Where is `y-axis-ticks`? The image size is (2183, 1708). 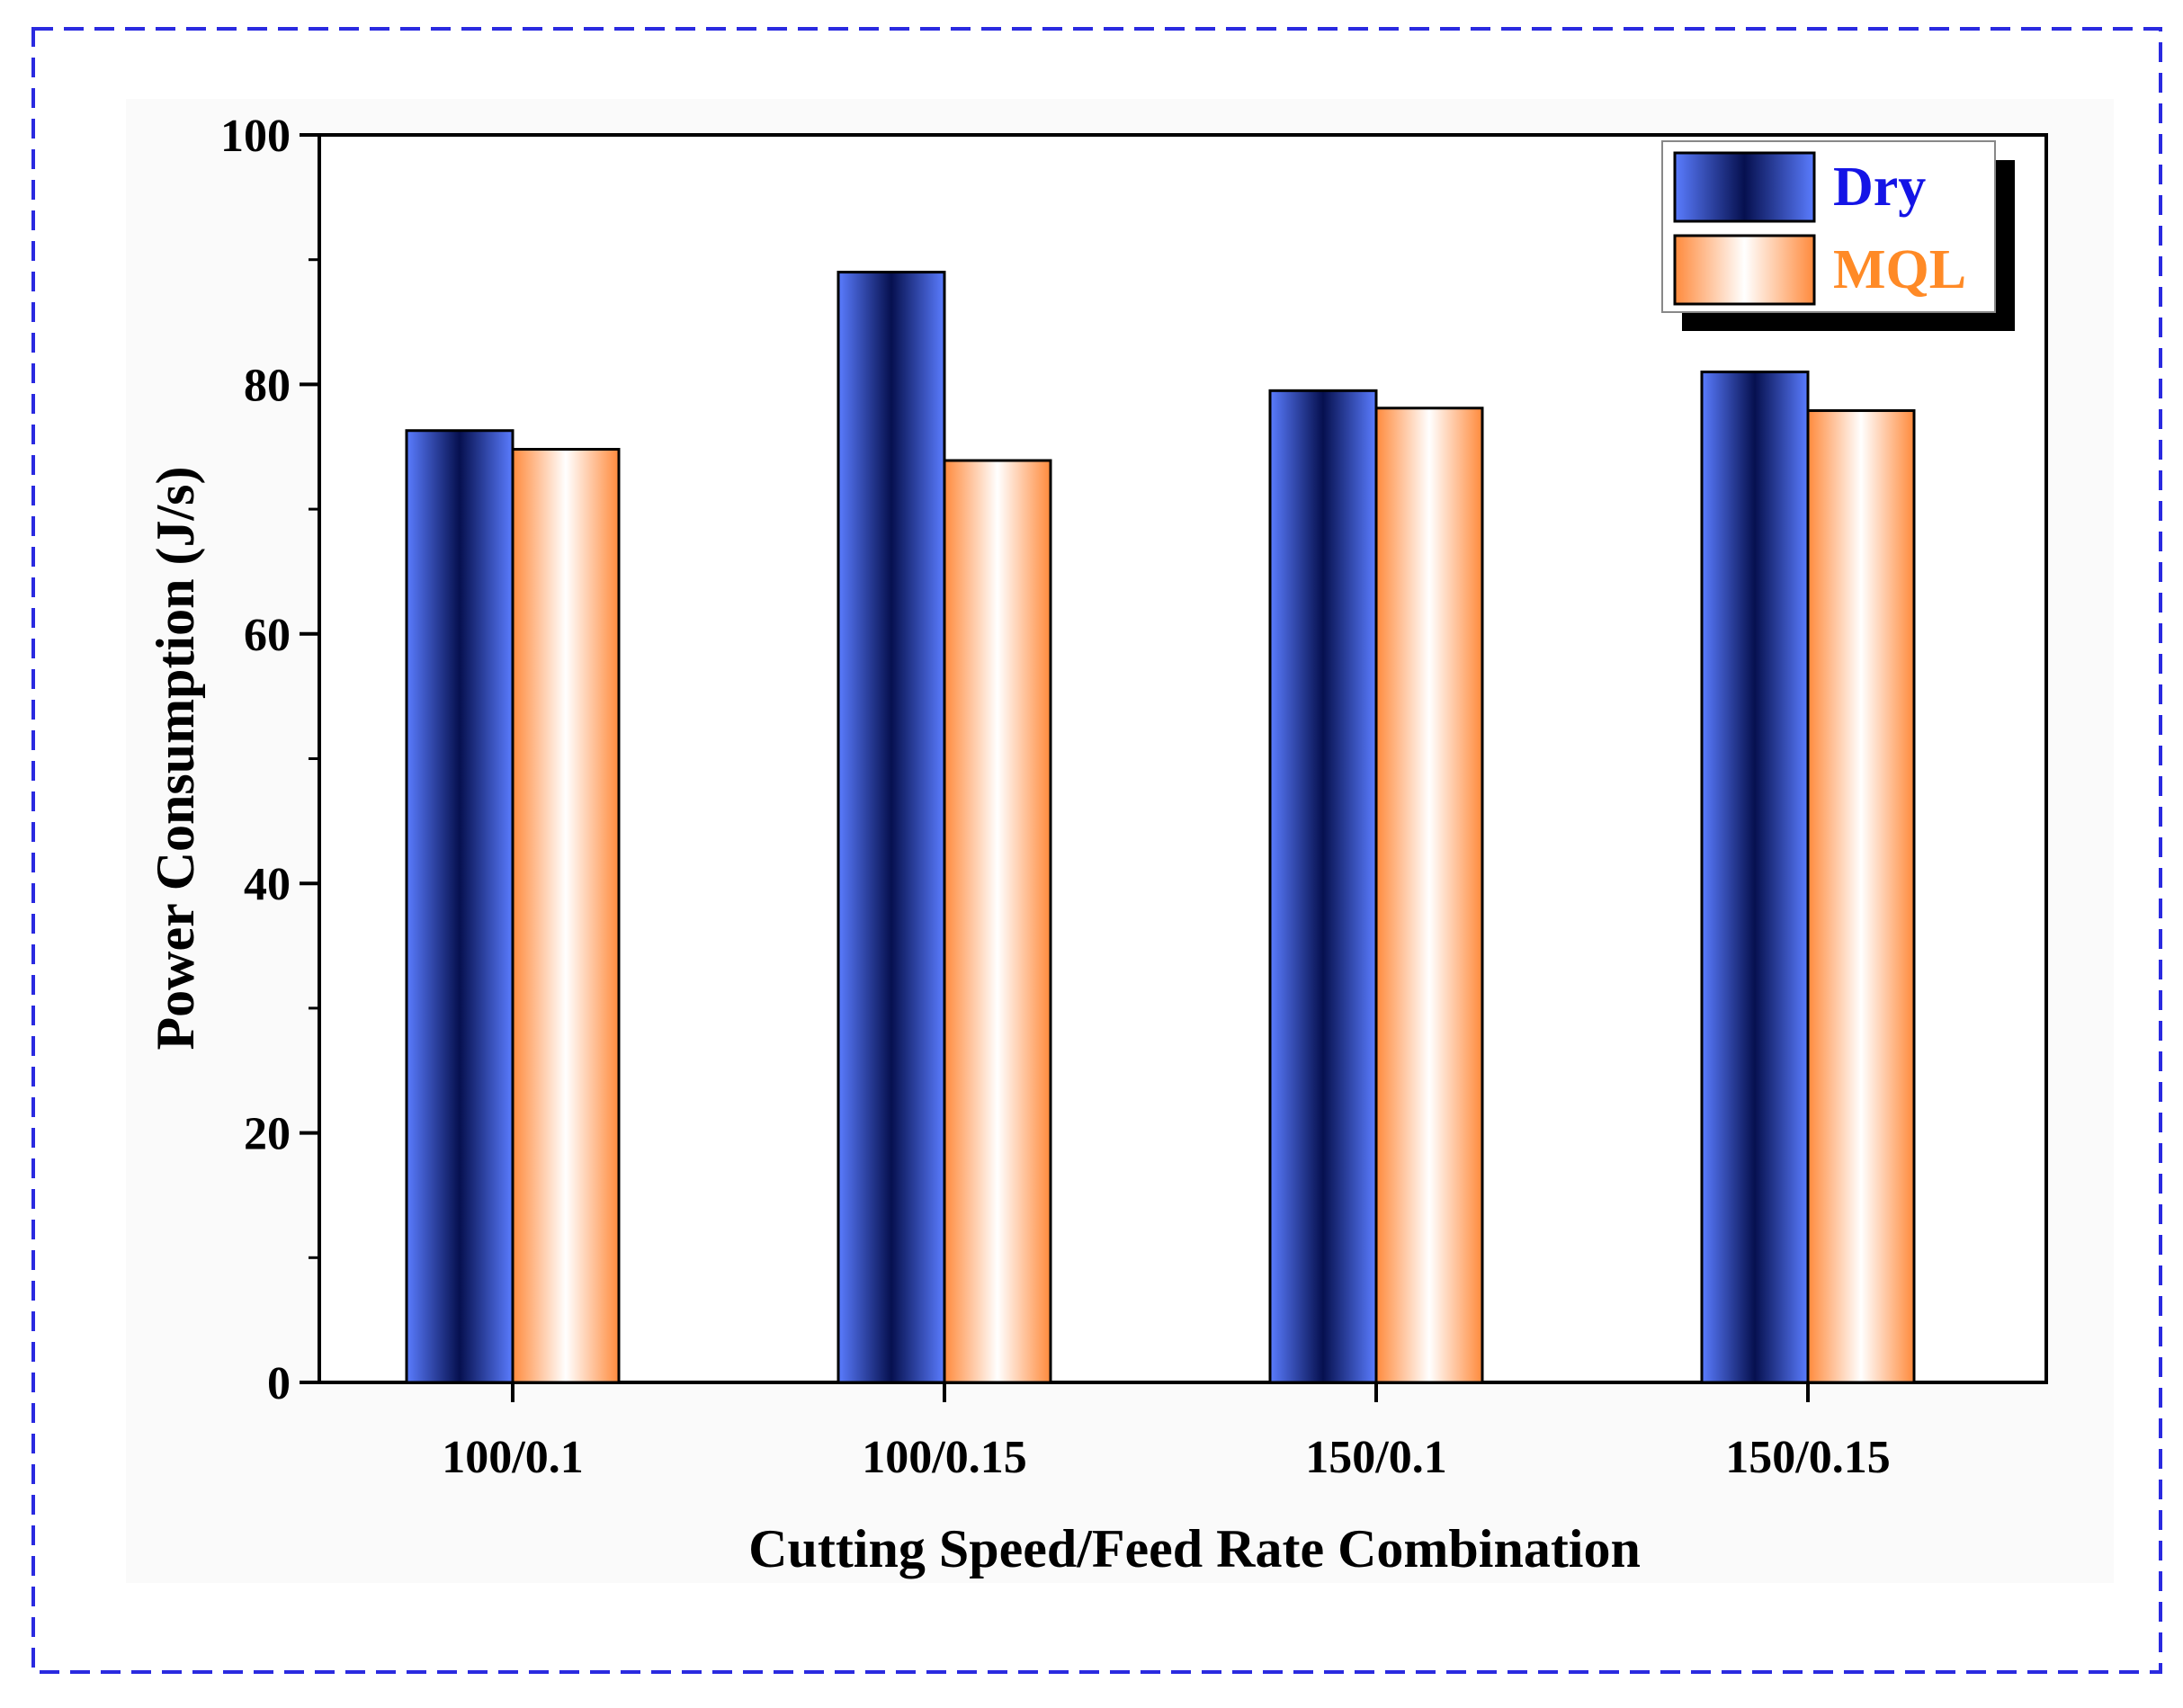 y-axis-ticks is located at coordinates (309, 759).